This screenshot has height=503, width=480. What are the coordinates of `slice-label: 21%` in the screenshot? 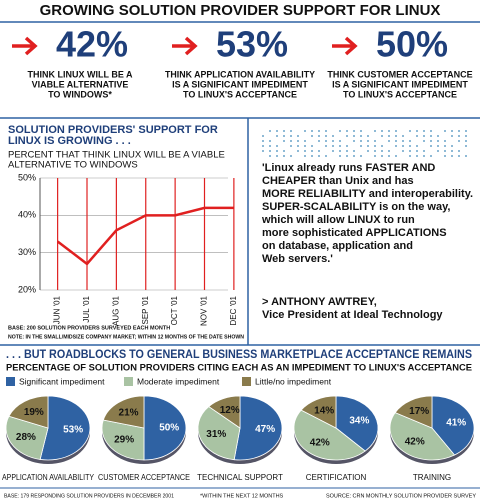 It's located at (129, 412).